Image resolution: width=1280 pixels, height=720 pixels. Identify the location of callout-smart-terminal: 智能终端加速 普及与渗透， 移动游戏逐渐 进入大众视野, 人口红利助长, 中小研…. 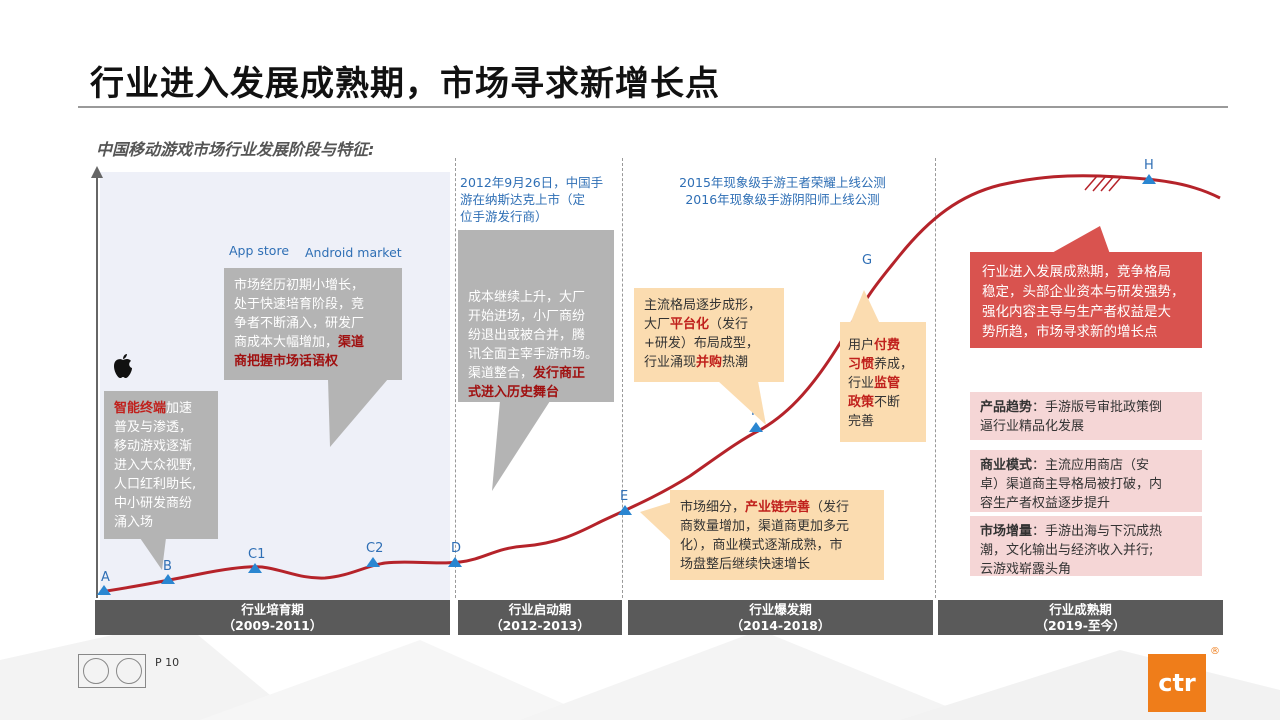
(161, 465).